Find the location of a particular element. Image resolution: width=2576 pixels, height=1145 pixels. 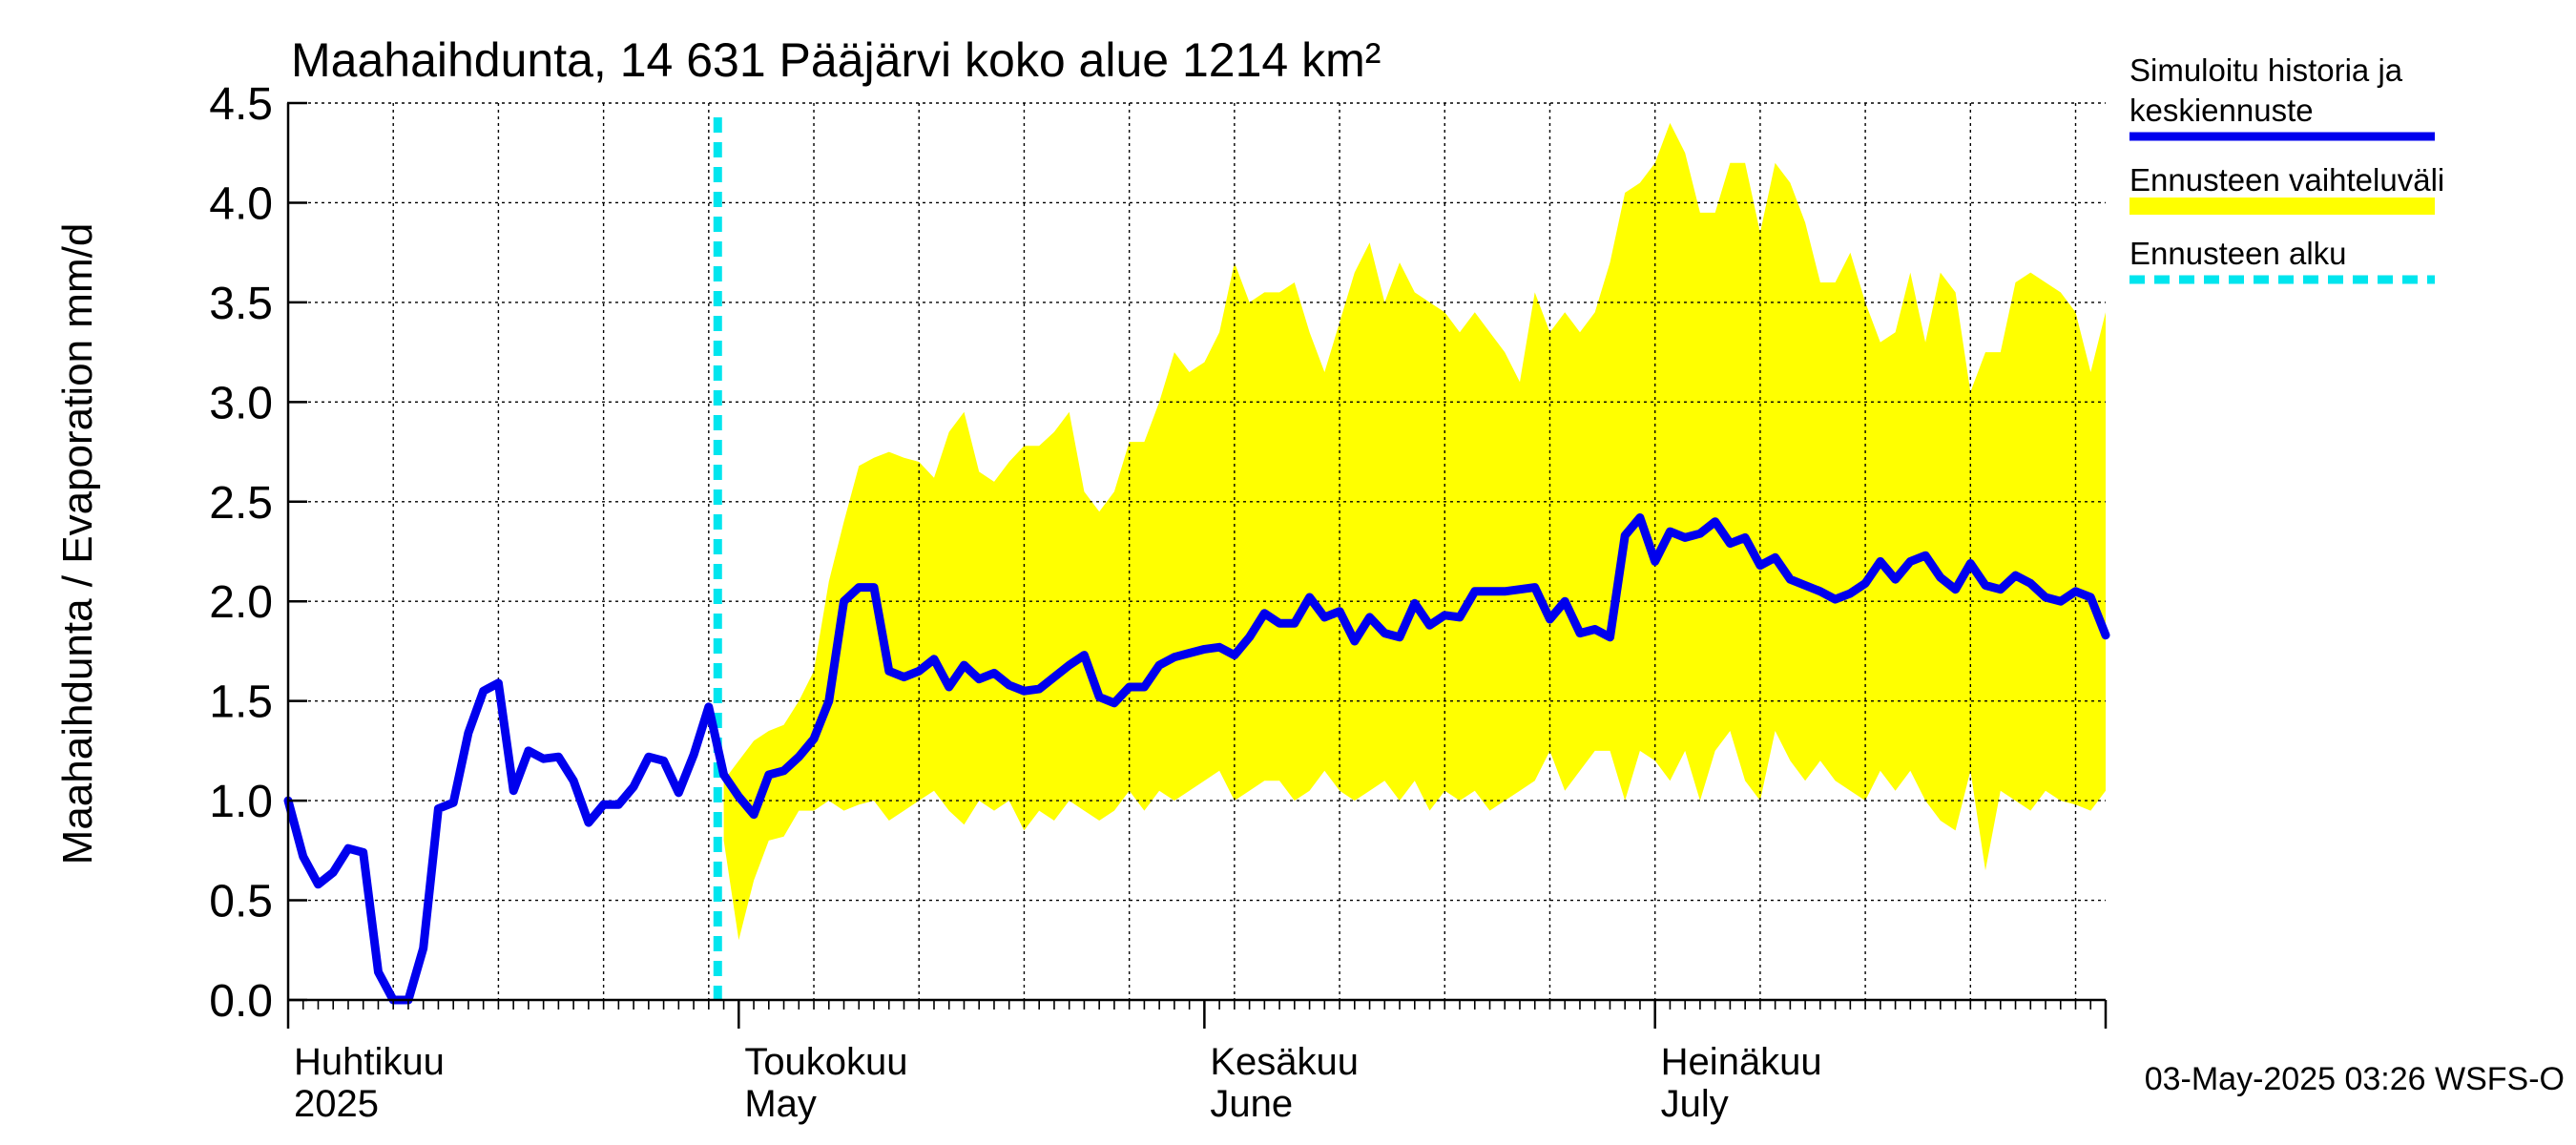

x-month-label-en: July is located at coordinates (1695, 1104).